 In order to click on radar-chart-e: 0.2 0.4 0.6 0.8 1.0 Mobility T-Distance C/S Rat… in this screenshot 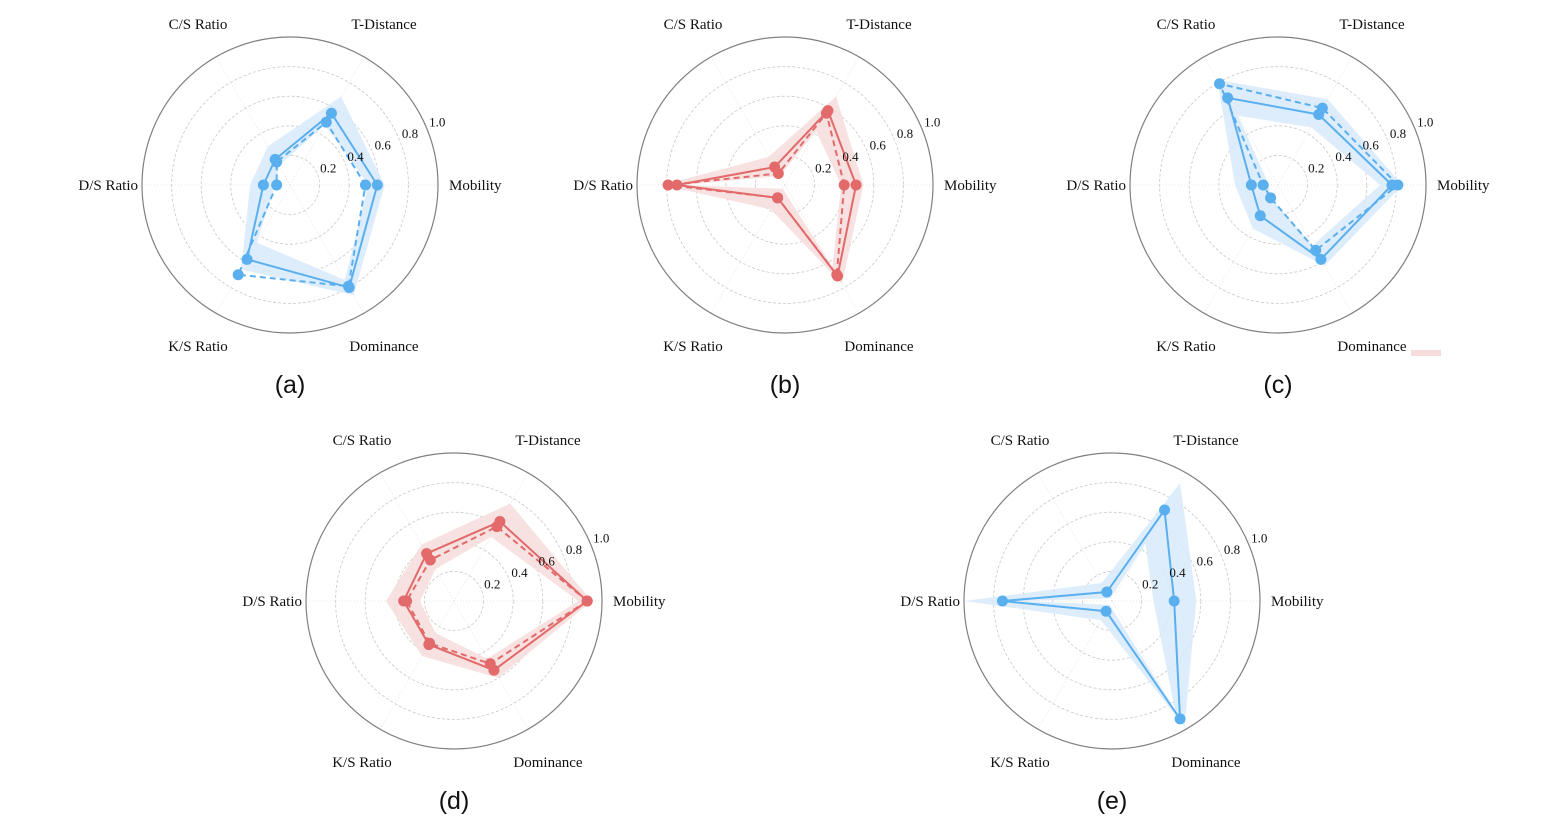, I will do `click(1112, 624)`.